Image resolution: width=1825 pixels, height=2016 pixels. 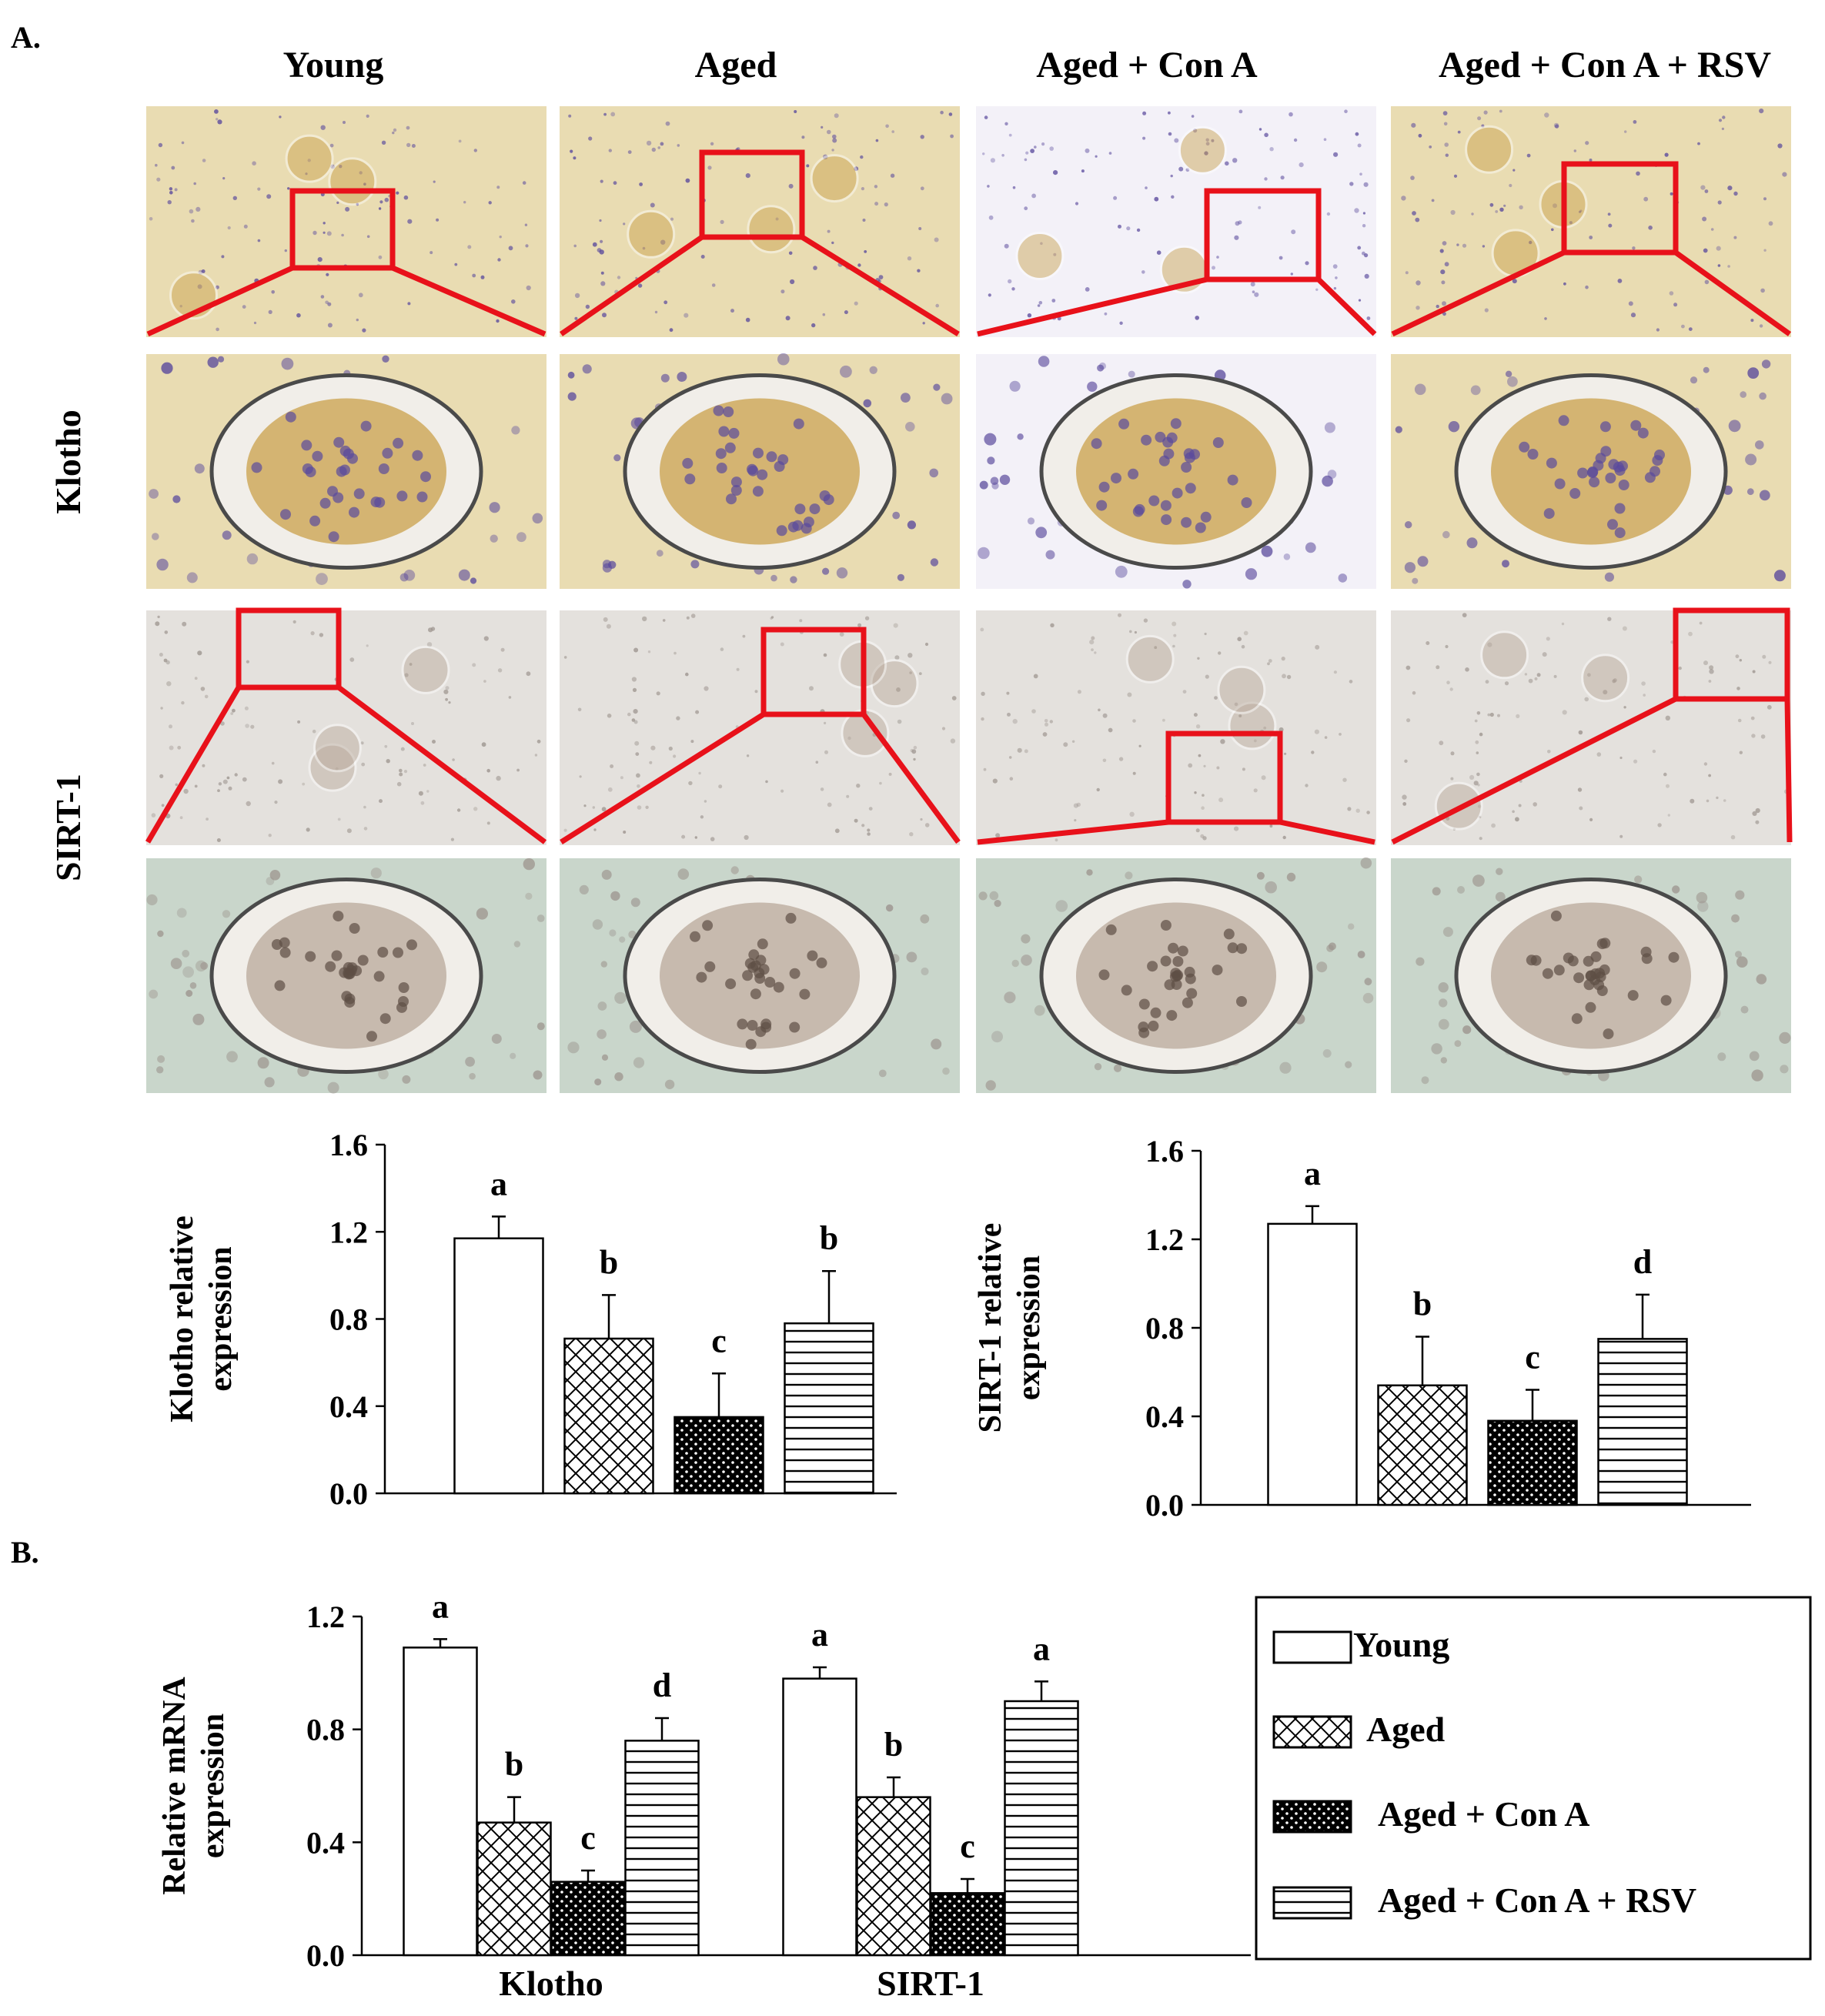 What do you see at coordinates (1312, 1903) in the screenshot?
I see `legend-swatch` at bounding box center [1312, 1903].